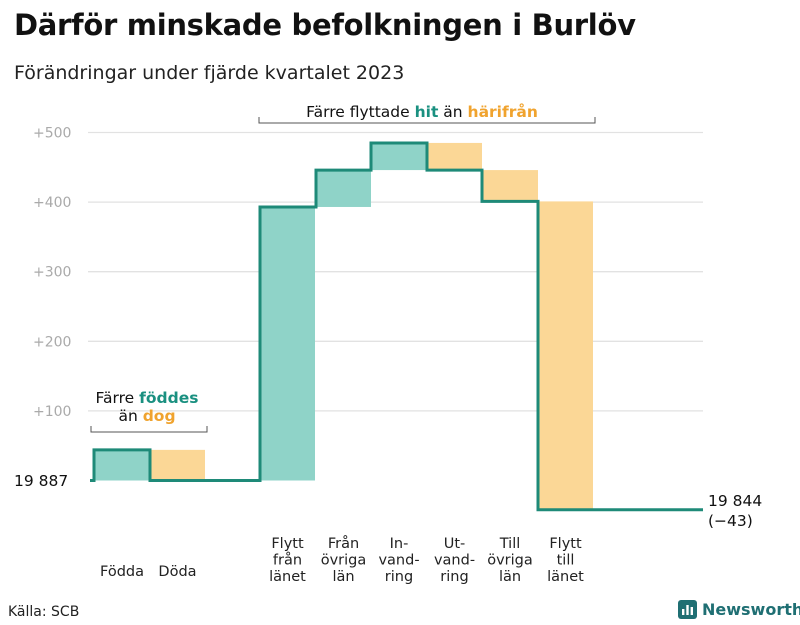 The height and width of the screenshot is (625, 800). Describe the element at coordinates (44, 612) in the screenshot. I see `source-note: Källa: SCB` at that location.